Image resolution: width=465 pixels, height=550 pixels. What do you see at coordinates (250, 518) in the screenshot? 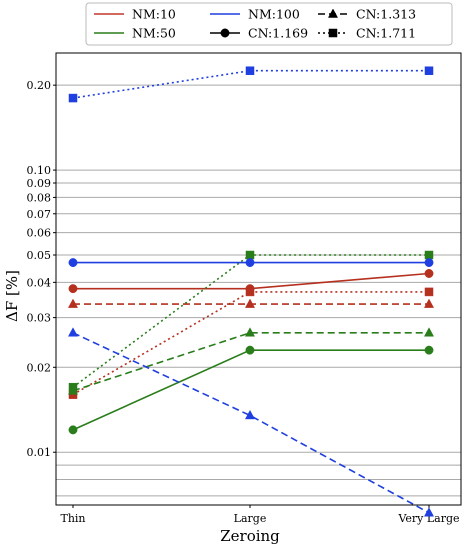
I see `x-tick-label: Large` at bounding box center [250, 518].